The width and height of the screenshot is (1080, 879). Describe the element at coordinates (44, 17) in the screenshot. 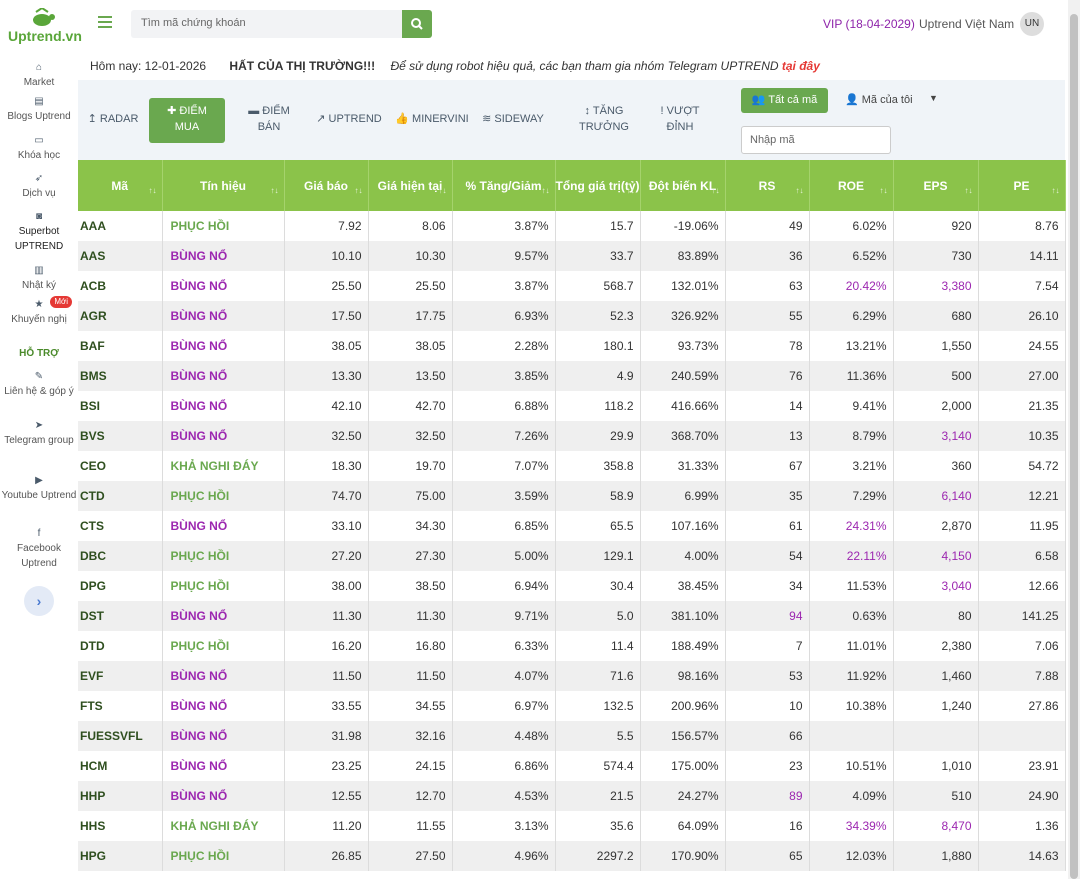

I see `turtle-logo-icon` at that location.